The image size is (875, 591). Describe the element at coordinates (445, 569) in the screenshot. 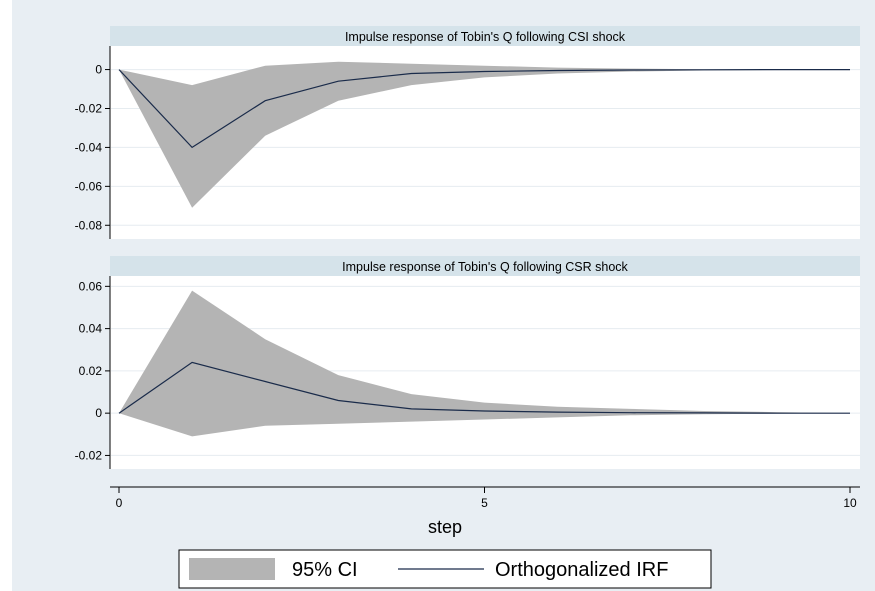

I see `legend: 95% CI Orthogonalized IRF` at that location.